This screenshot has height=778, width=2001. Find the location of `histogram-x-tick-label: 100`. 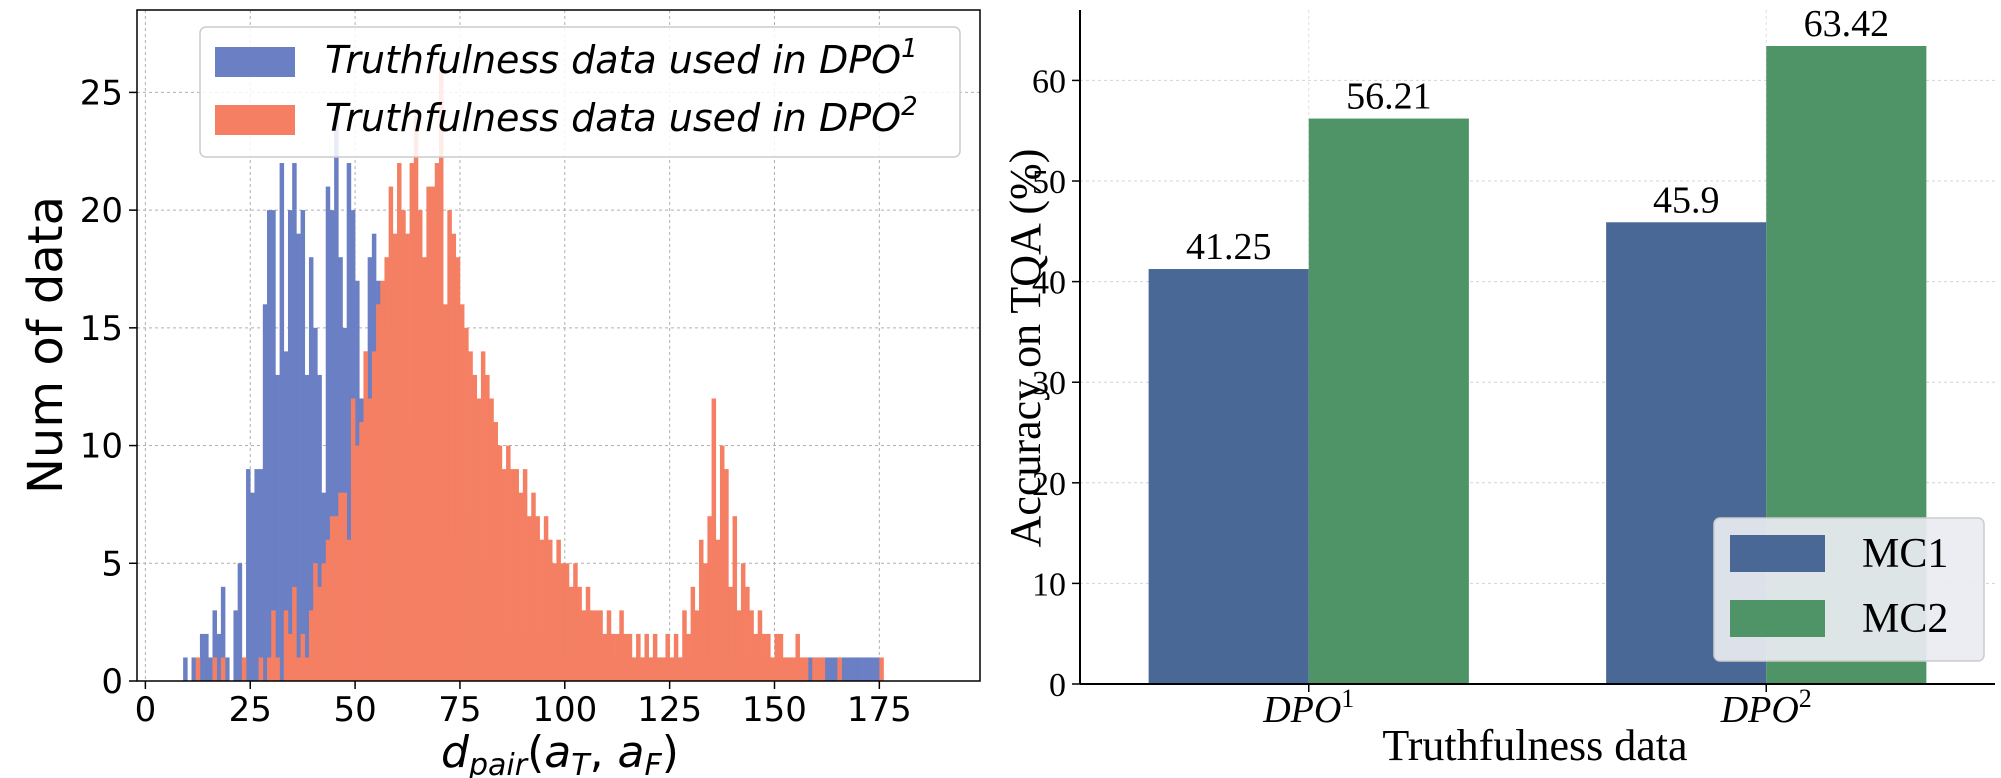

histogram-x-tick-label: 100 is located at coordinates (564, 710).